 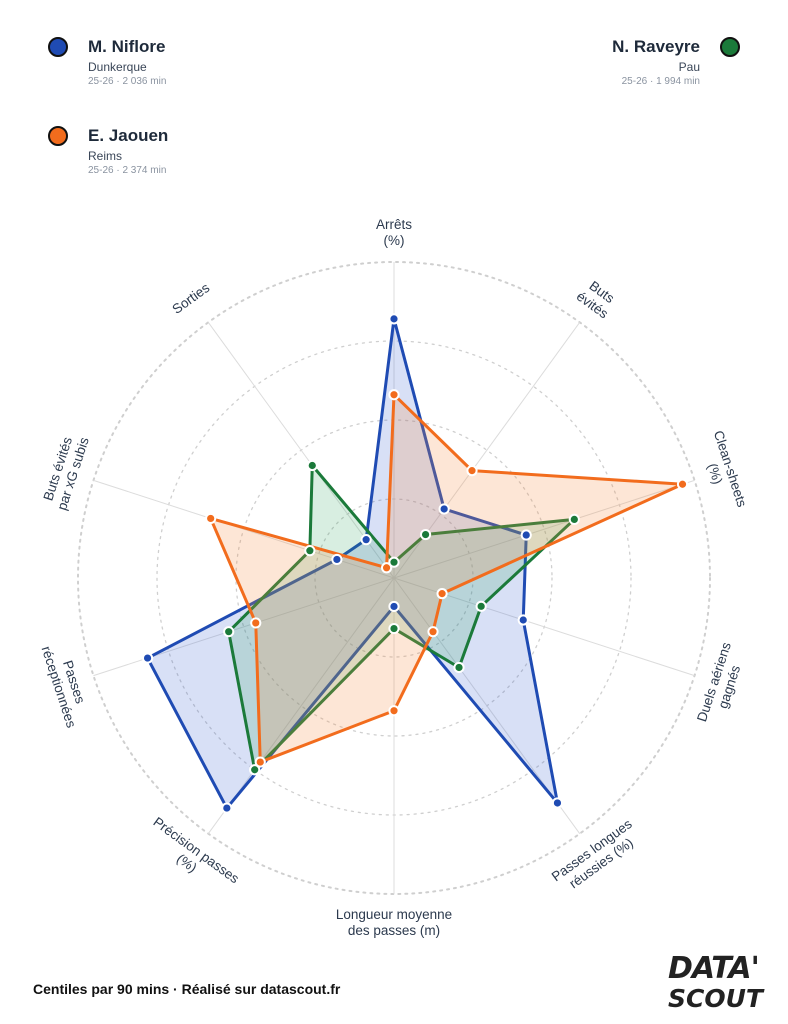 I want to click on axis-label: Buts évitéspar xG subis, so click(x=65, y=471).